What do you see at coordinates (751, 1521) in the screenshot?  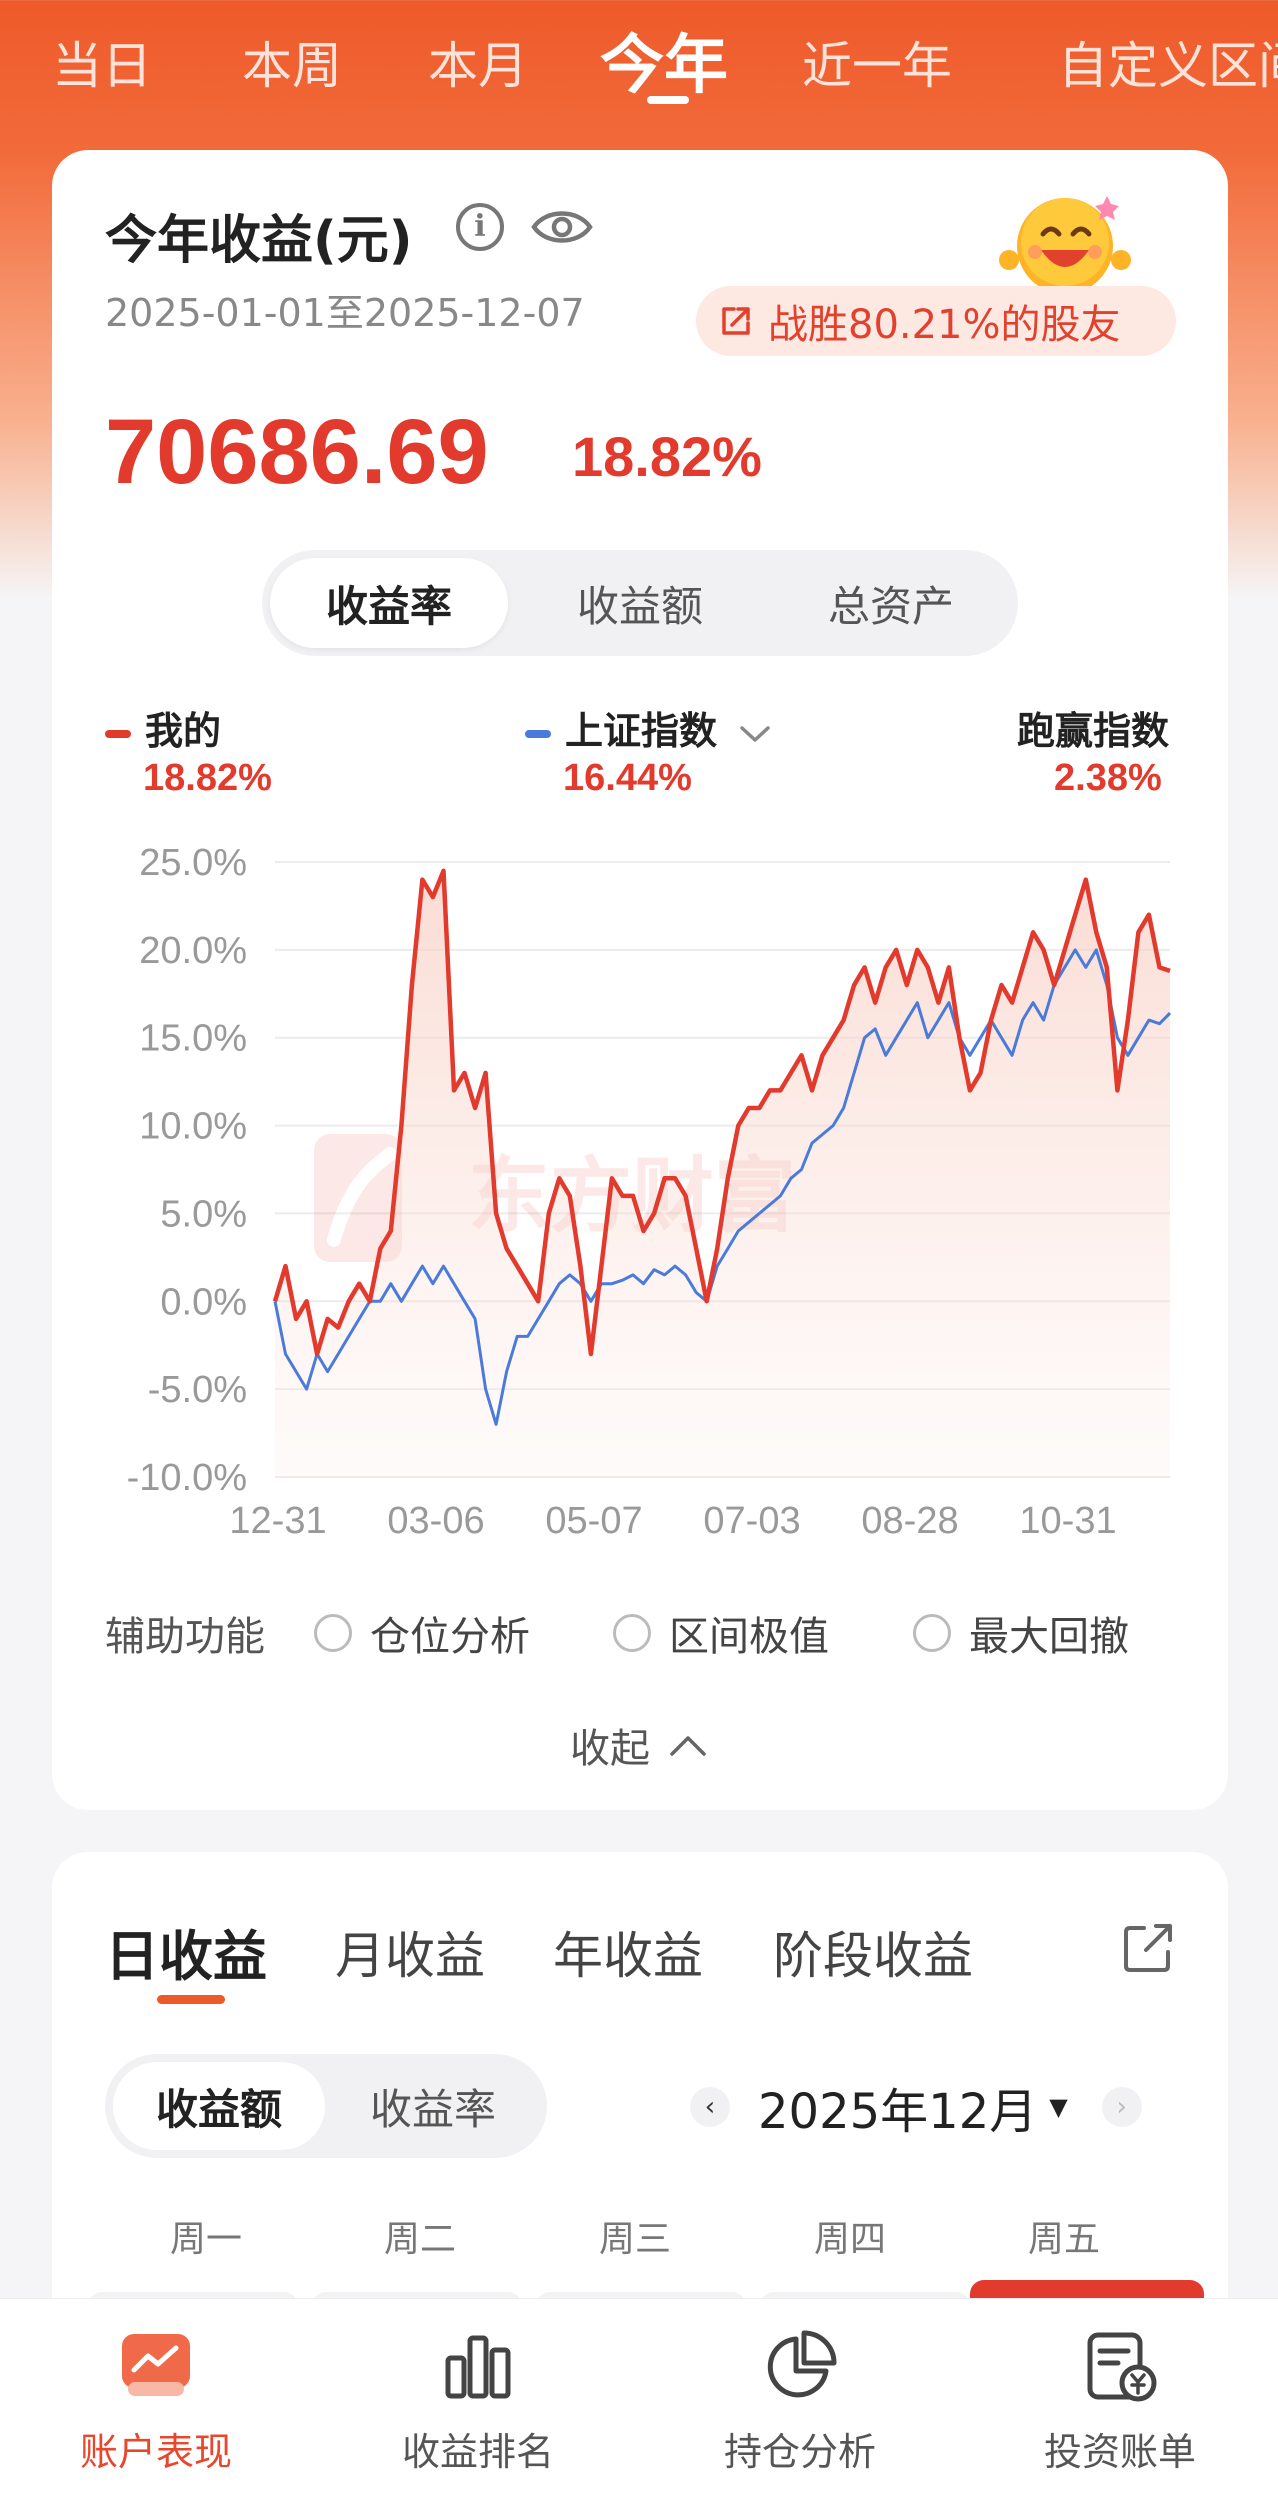 I see `x-tick-label: 07-03` at bounding box center [751, 1521].